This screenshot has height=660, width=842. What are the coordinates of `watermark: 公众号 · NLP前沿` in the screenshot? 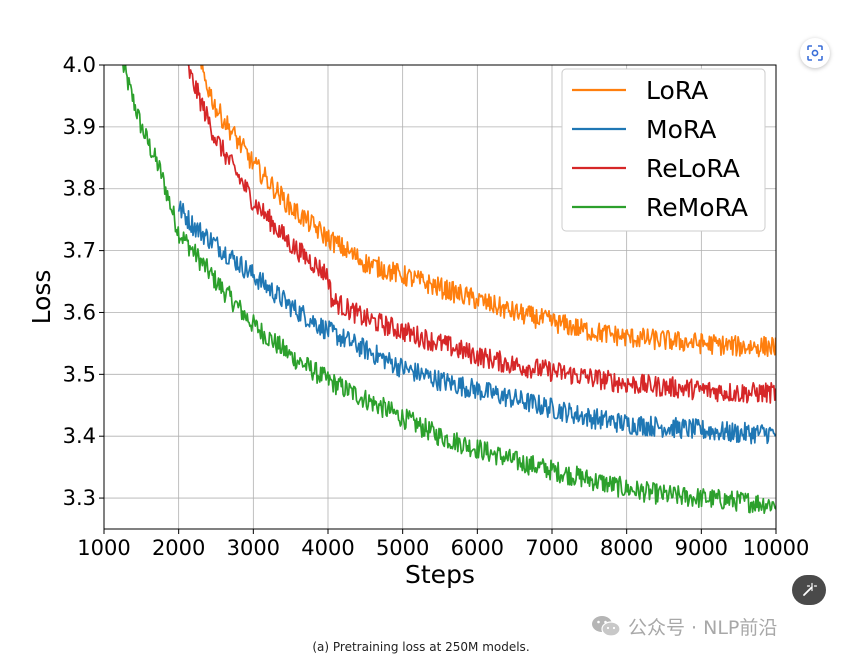 It's located at (683, 626).